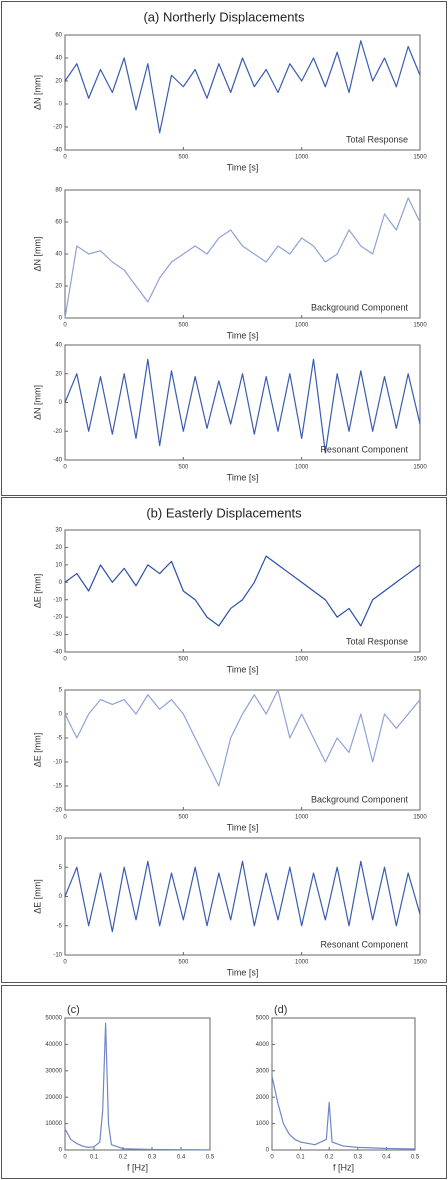 The width and height of the screenshot is (448, 1180). Describe the element at coordinates (53, 1045) in the screenshot. I see `y-tick-label: 40000` at that location.